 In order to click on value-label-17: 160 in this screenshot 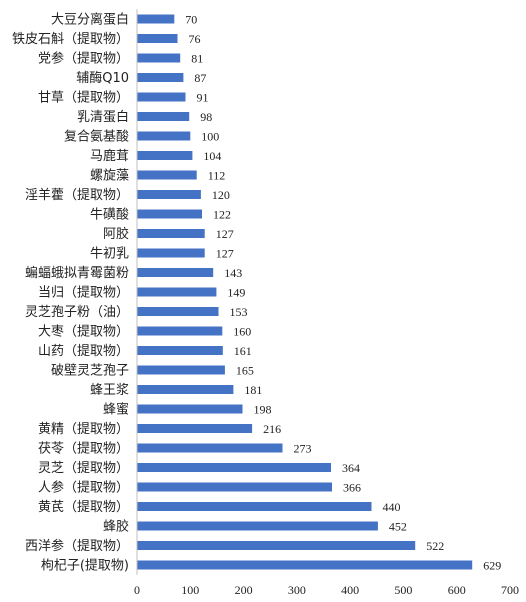, I will do `click(242, 332)`.